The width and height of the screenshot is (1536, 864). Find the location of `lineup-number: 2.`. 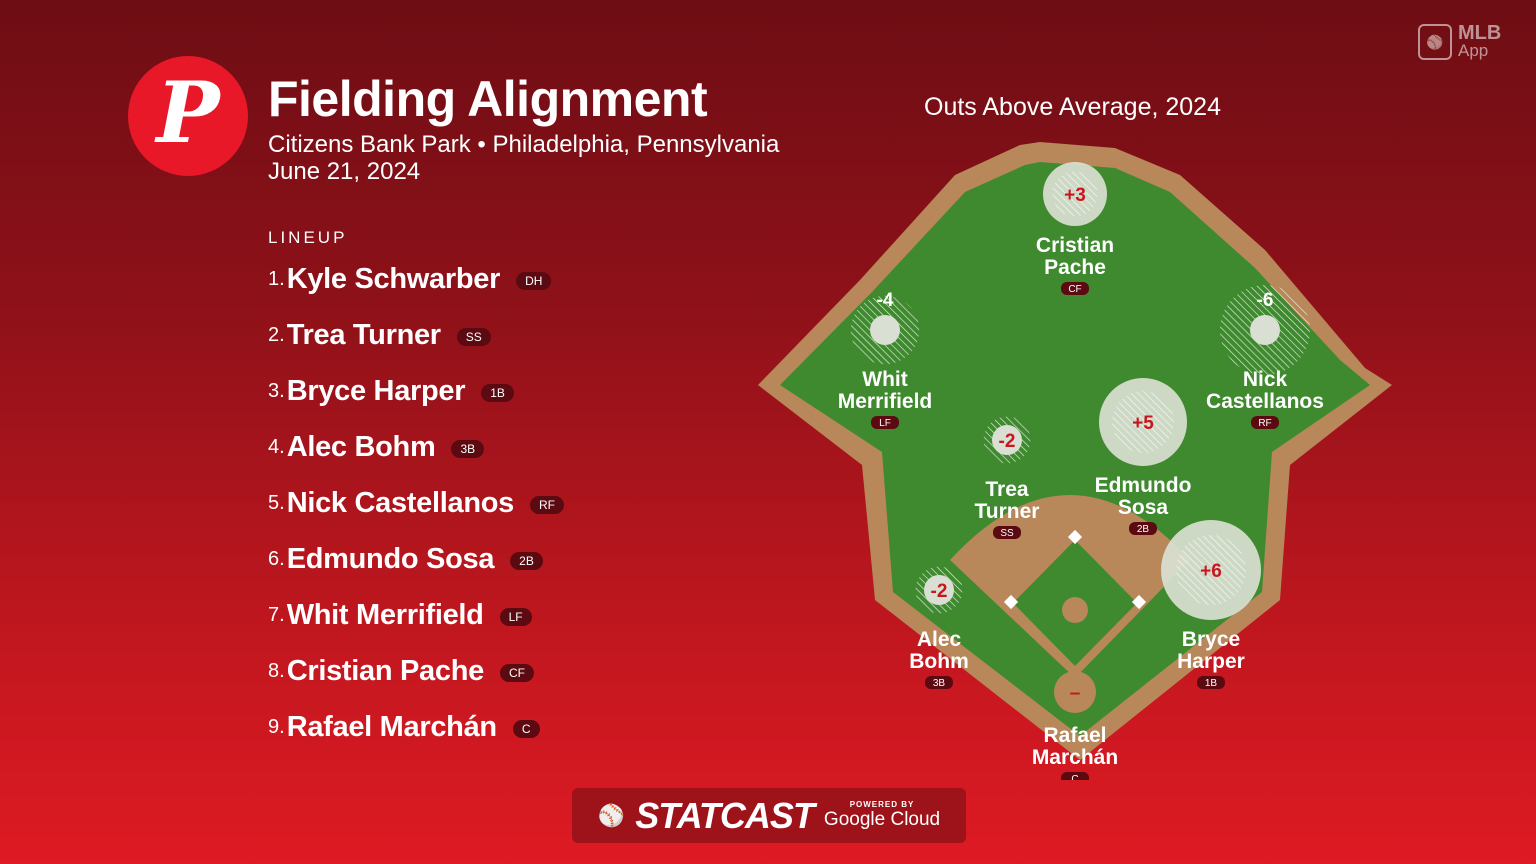

lineup-number: 2. is located at coordinates (276, 334).